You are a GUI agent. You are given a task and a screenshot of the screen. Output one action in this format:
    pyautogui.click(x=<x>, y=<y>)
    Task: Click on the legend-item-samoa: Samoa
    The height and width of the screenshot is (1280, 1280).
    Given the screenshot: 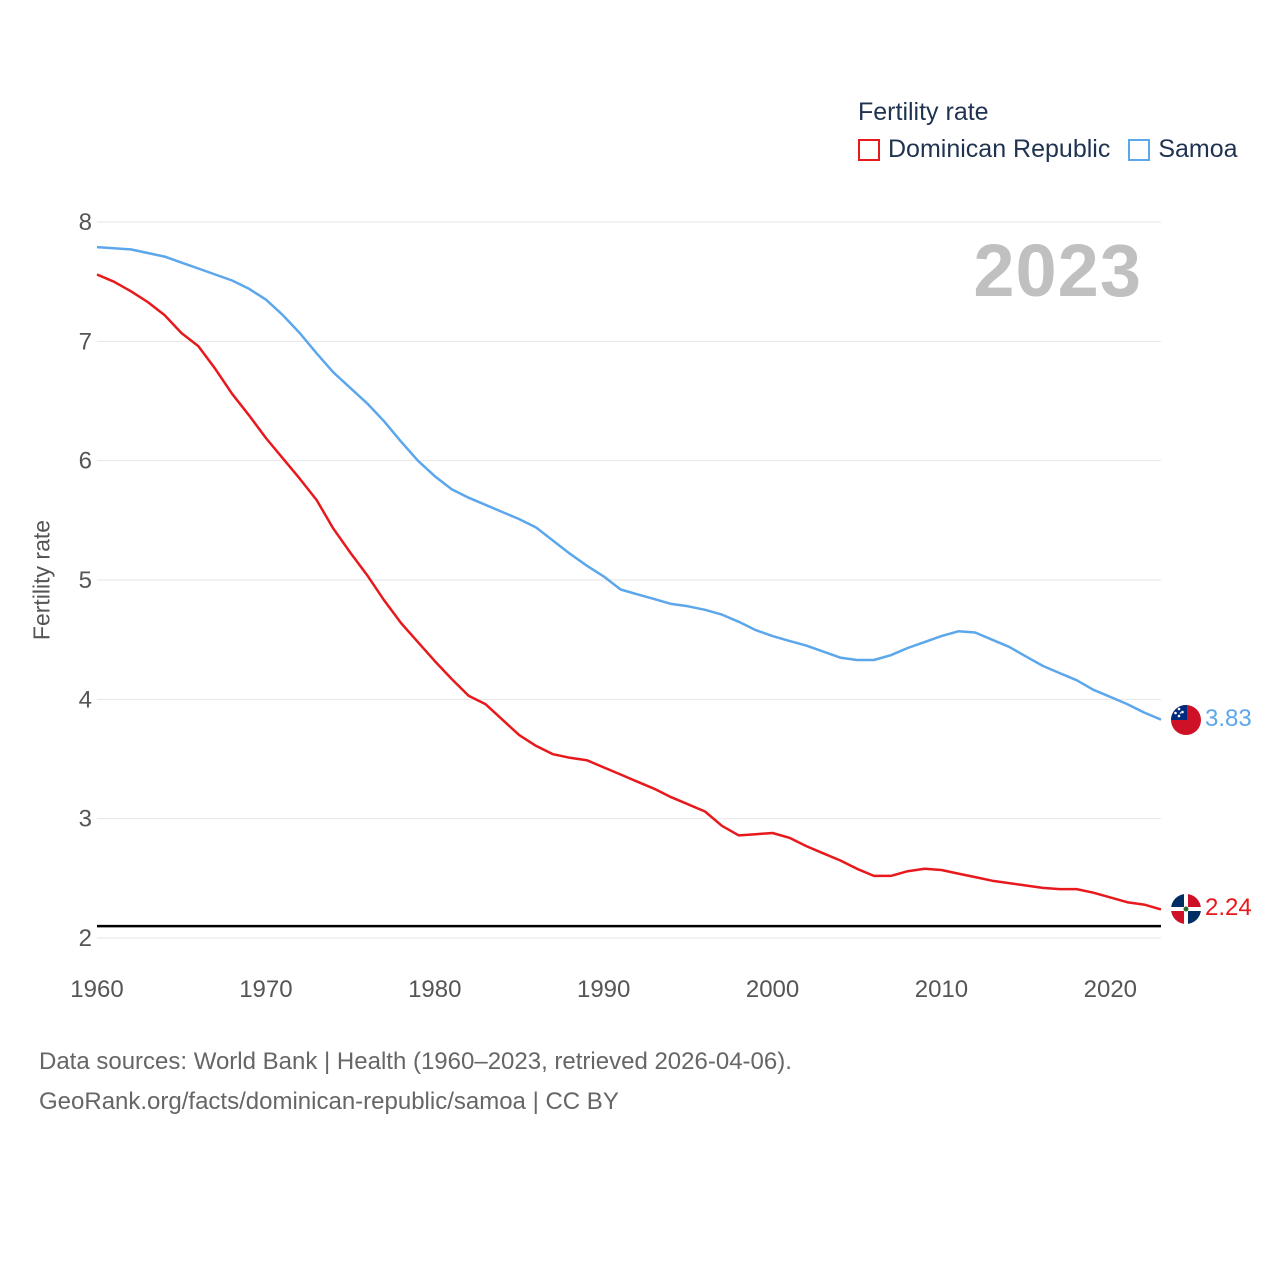 What is the action you would take?
    pyautogui.click(x=1183, y=149)
    